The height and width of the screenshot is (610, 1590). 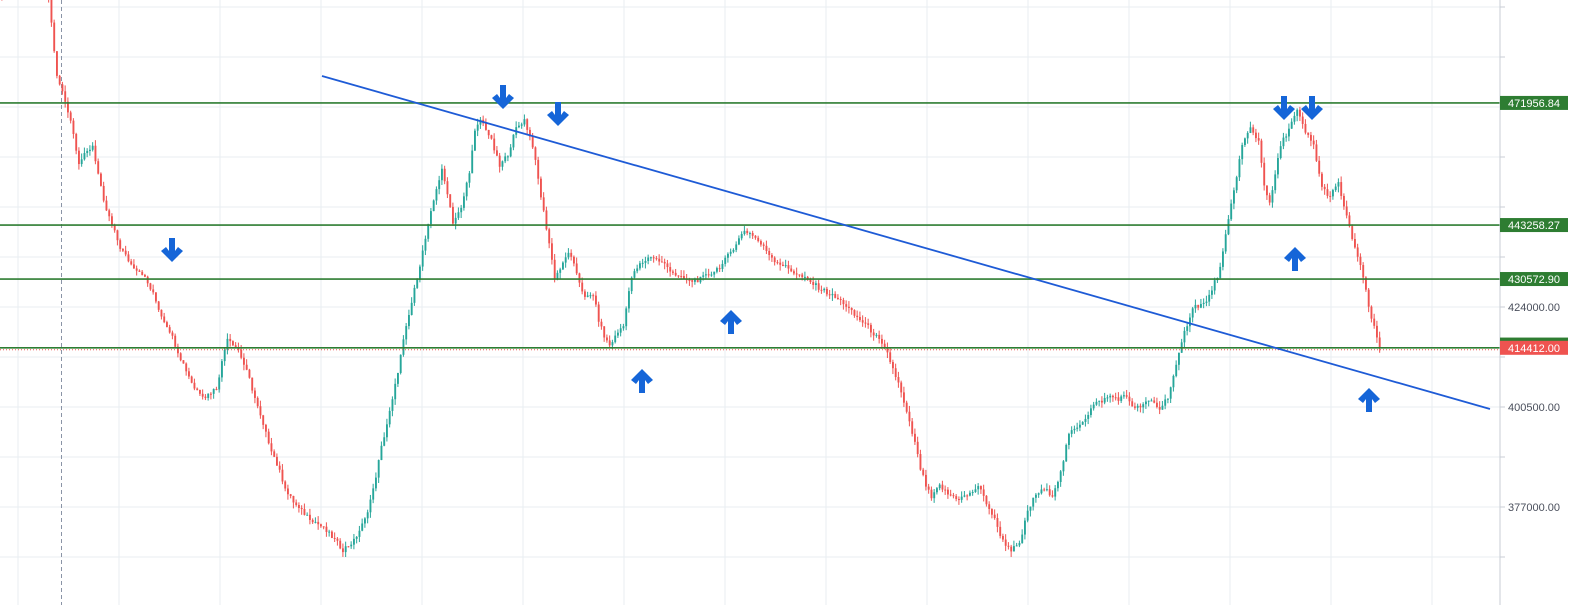 What do you see at coordinates (1534, 102) in the screenshot?
I see `level-price-label: 471956.84` at bounding box center [1534, 102].